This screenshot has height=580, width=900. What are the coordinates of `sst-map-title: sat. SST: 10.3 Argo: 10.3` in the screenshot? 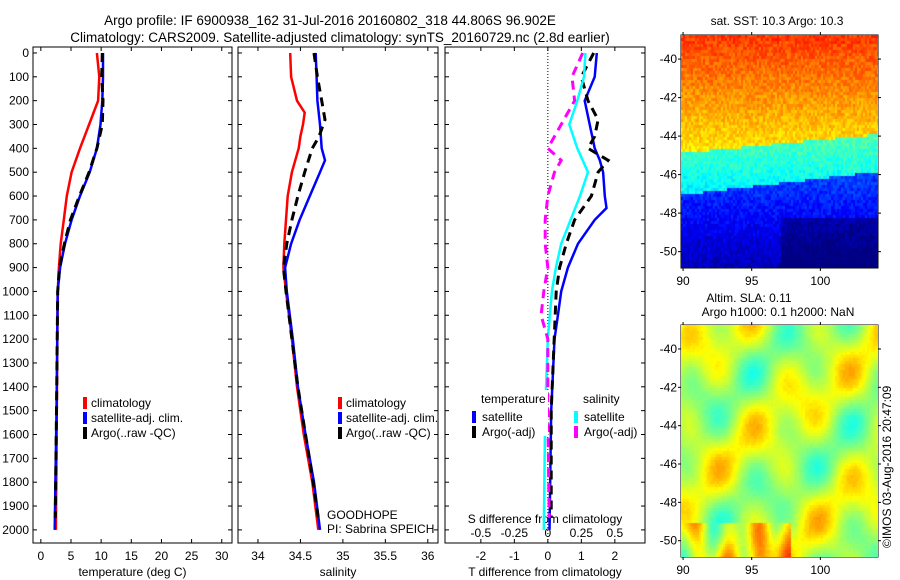 It's located at (777, 21).